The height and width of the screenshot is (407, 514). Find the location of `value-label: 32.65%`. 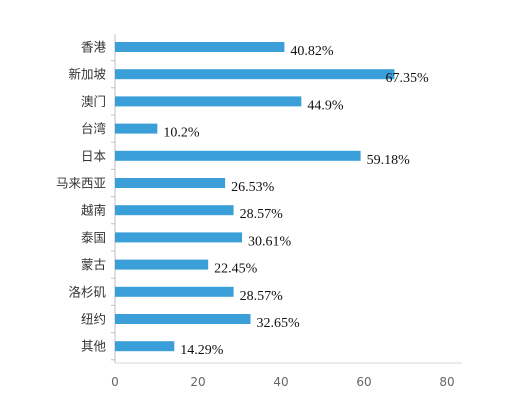

value-label: 32.65% is located at coordinates (278, 323).